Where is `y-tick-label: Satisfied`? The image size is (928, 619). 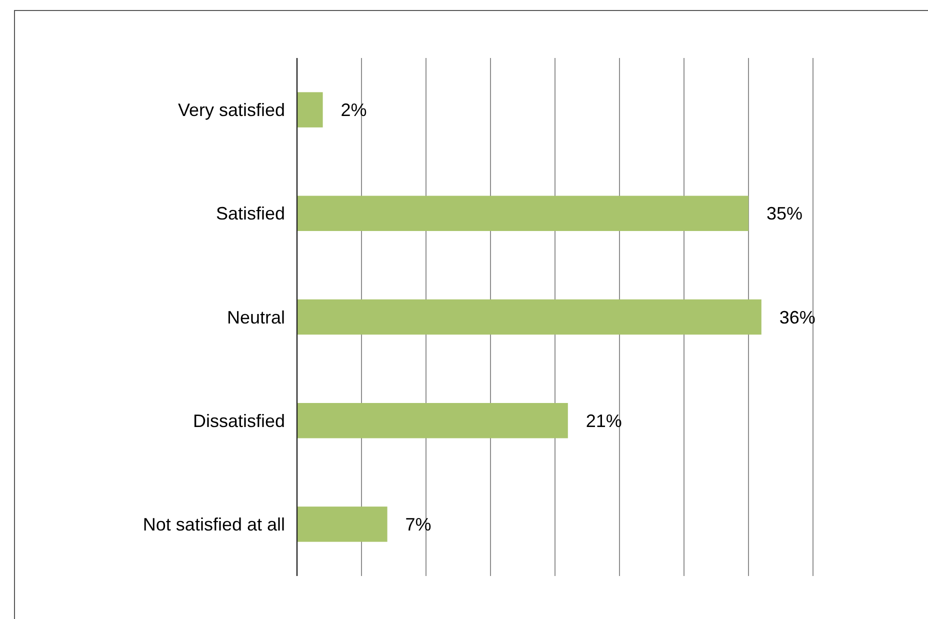 y-tick-label: Satisfied is located at coordinates (250, 214).